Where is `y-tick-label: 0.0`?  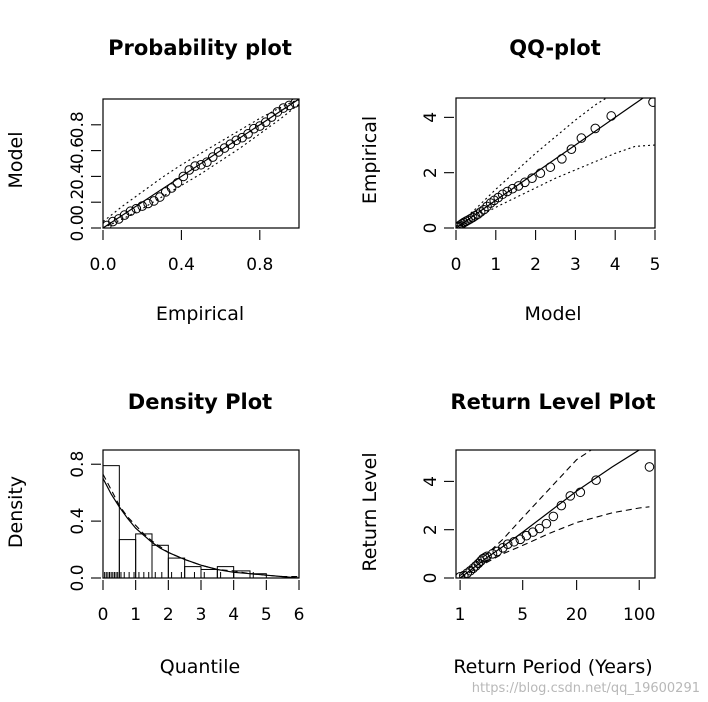 y-tick-label: 0.0 is located at coordinates (78, 577).